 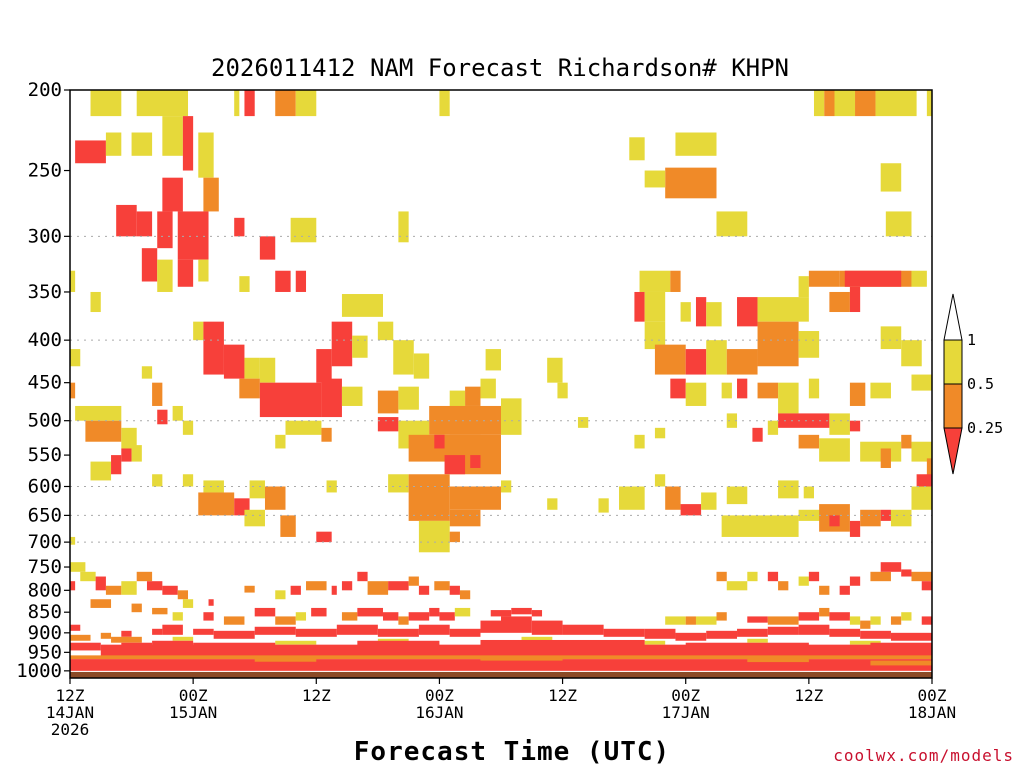 What do you see at coordinates (45, 90) in the screenshot?
I see `y-tick-label: 200` at bounding box center [45, 90].